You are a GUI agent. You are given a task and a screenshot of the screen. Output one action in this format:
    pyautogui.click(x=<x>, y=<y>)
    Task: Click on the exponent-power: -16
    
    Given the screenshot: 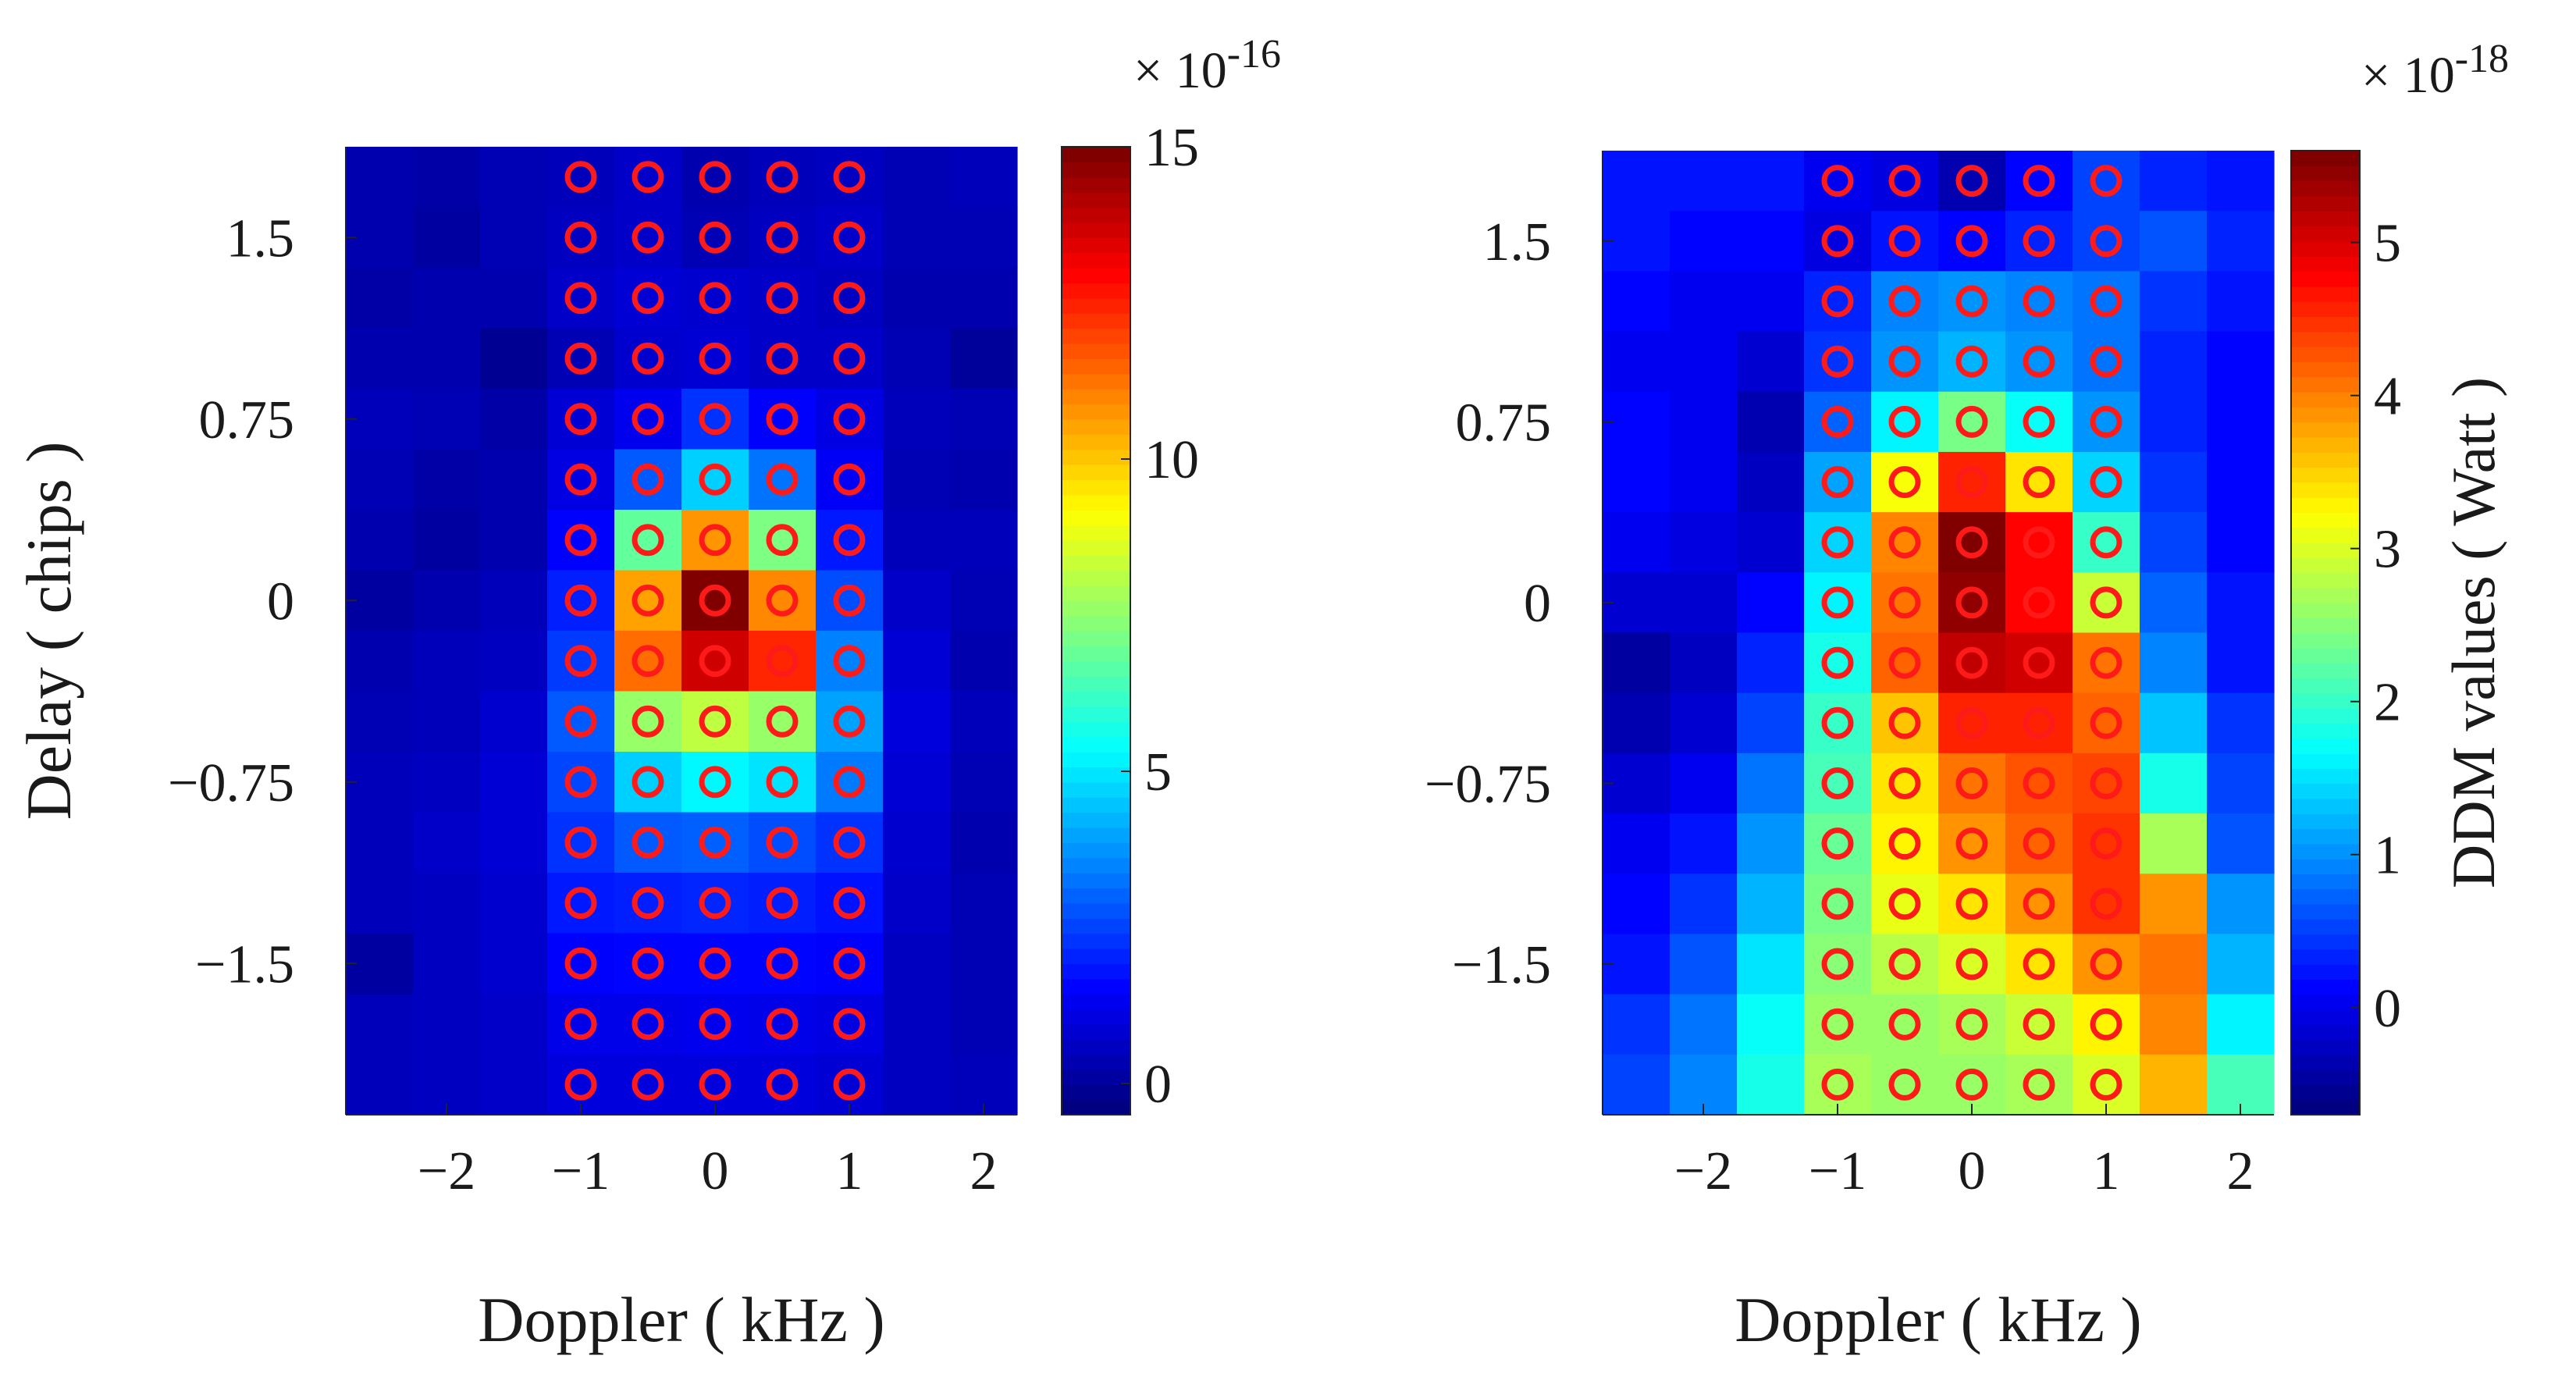 What is the action you would take?
    pyautogui.click(x=1254, y=54)
    